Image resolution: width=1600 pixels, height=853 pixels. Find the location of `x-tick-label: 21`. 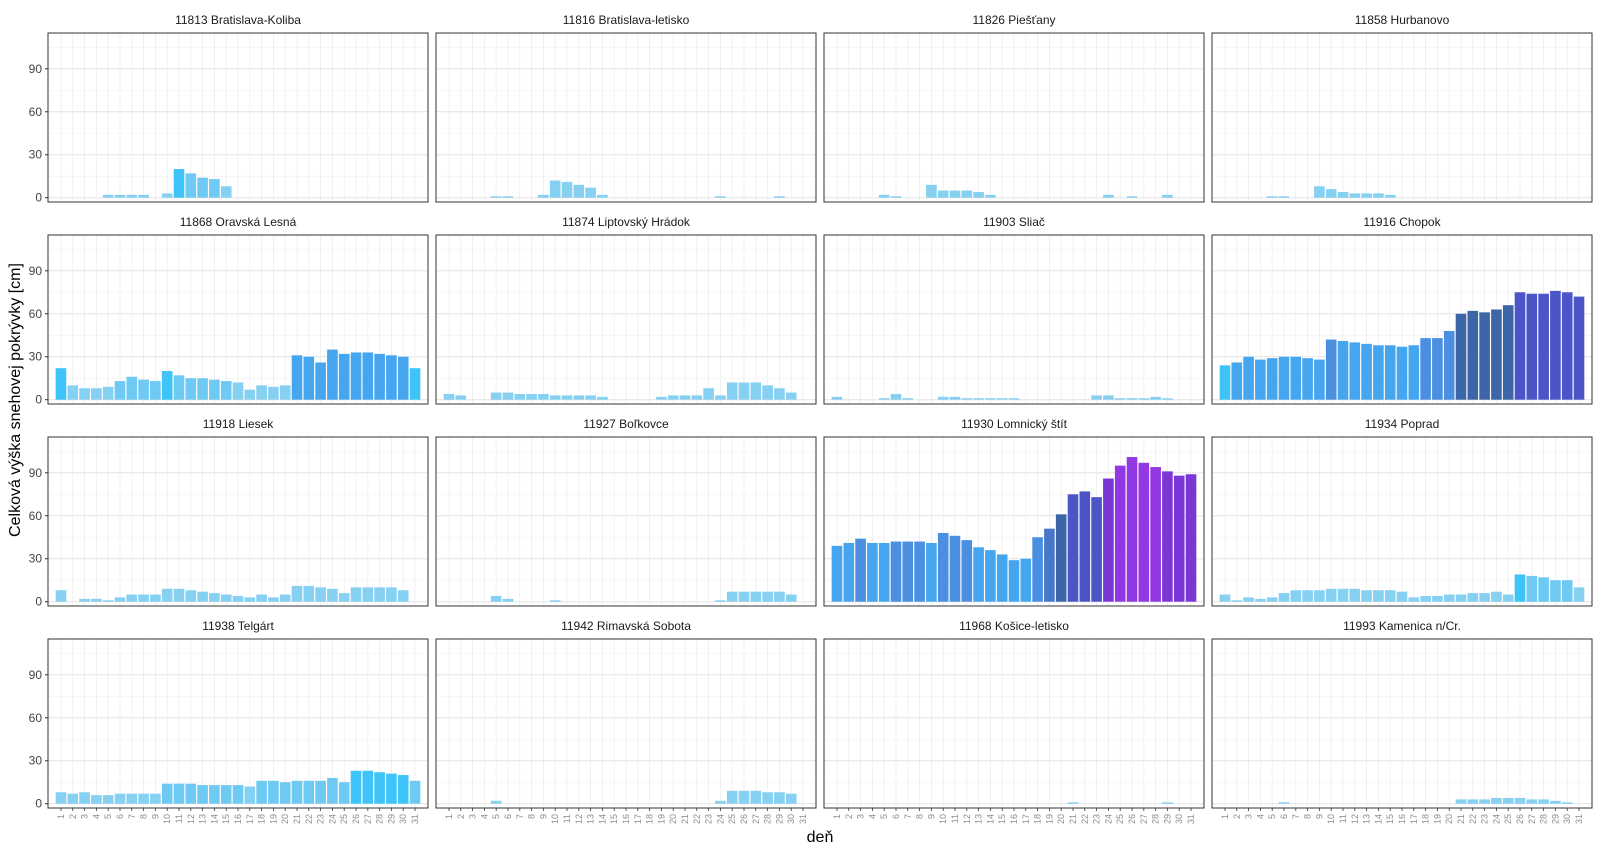

x-tick-label: 21 is located at coordinates (685, 819).